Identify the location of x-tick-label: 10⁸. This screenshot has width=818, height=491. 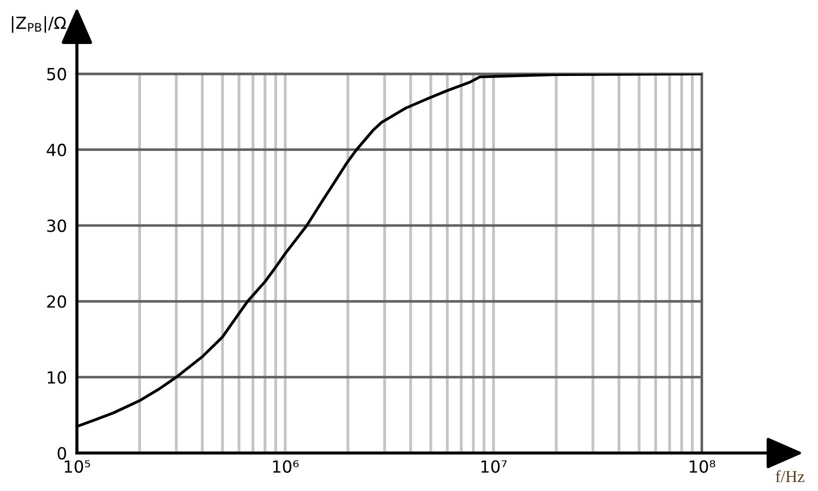
(703, 466).